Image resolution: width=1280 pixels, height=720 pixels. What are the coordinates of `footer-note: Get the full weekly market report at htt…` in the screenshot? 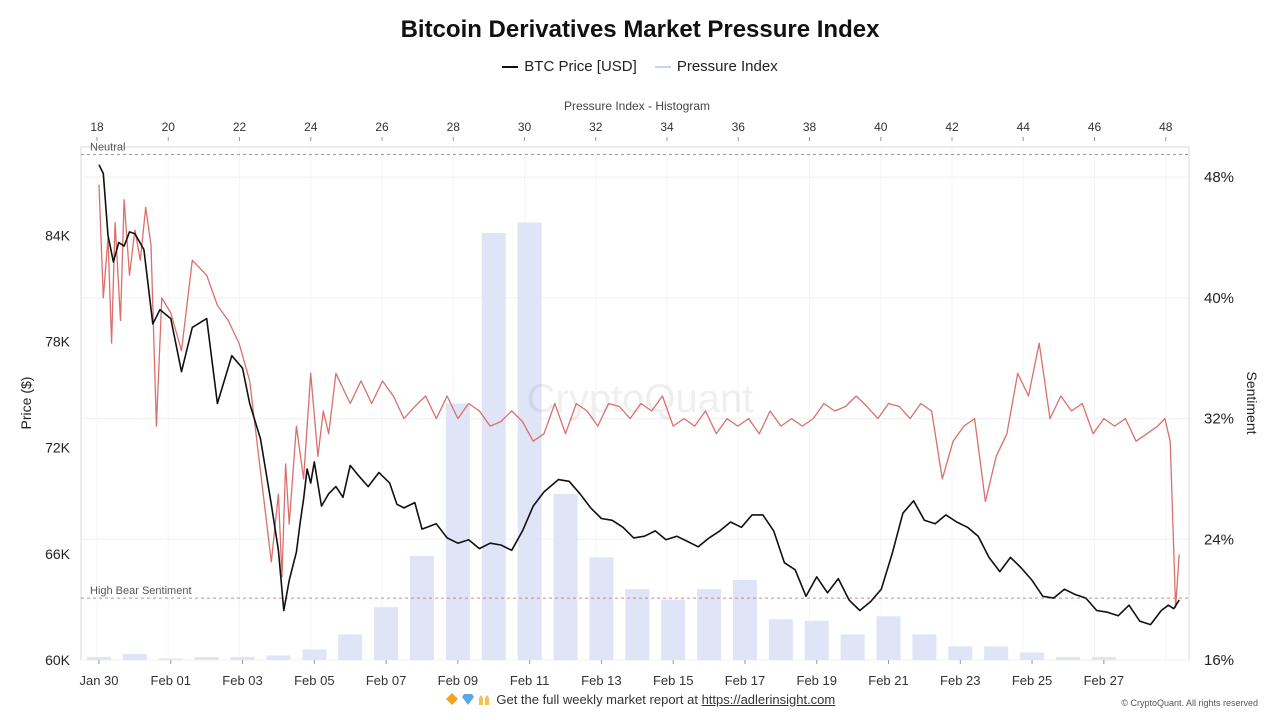 It's located at (640, 699).